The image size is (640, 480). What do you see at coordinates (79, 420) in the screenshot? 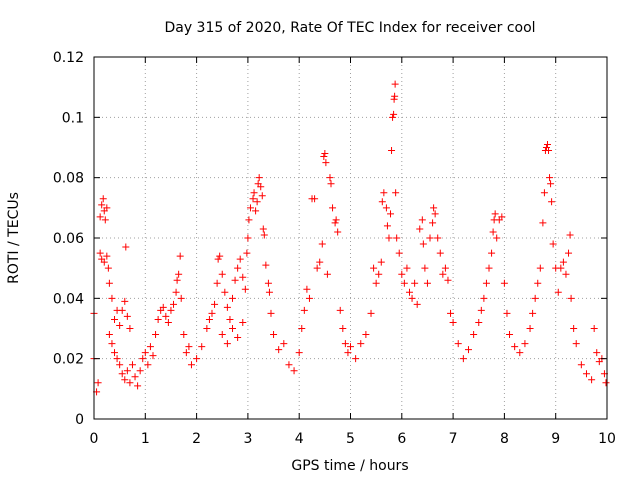
I see `y-tick-label: 0` at bounding box center [79, 420].